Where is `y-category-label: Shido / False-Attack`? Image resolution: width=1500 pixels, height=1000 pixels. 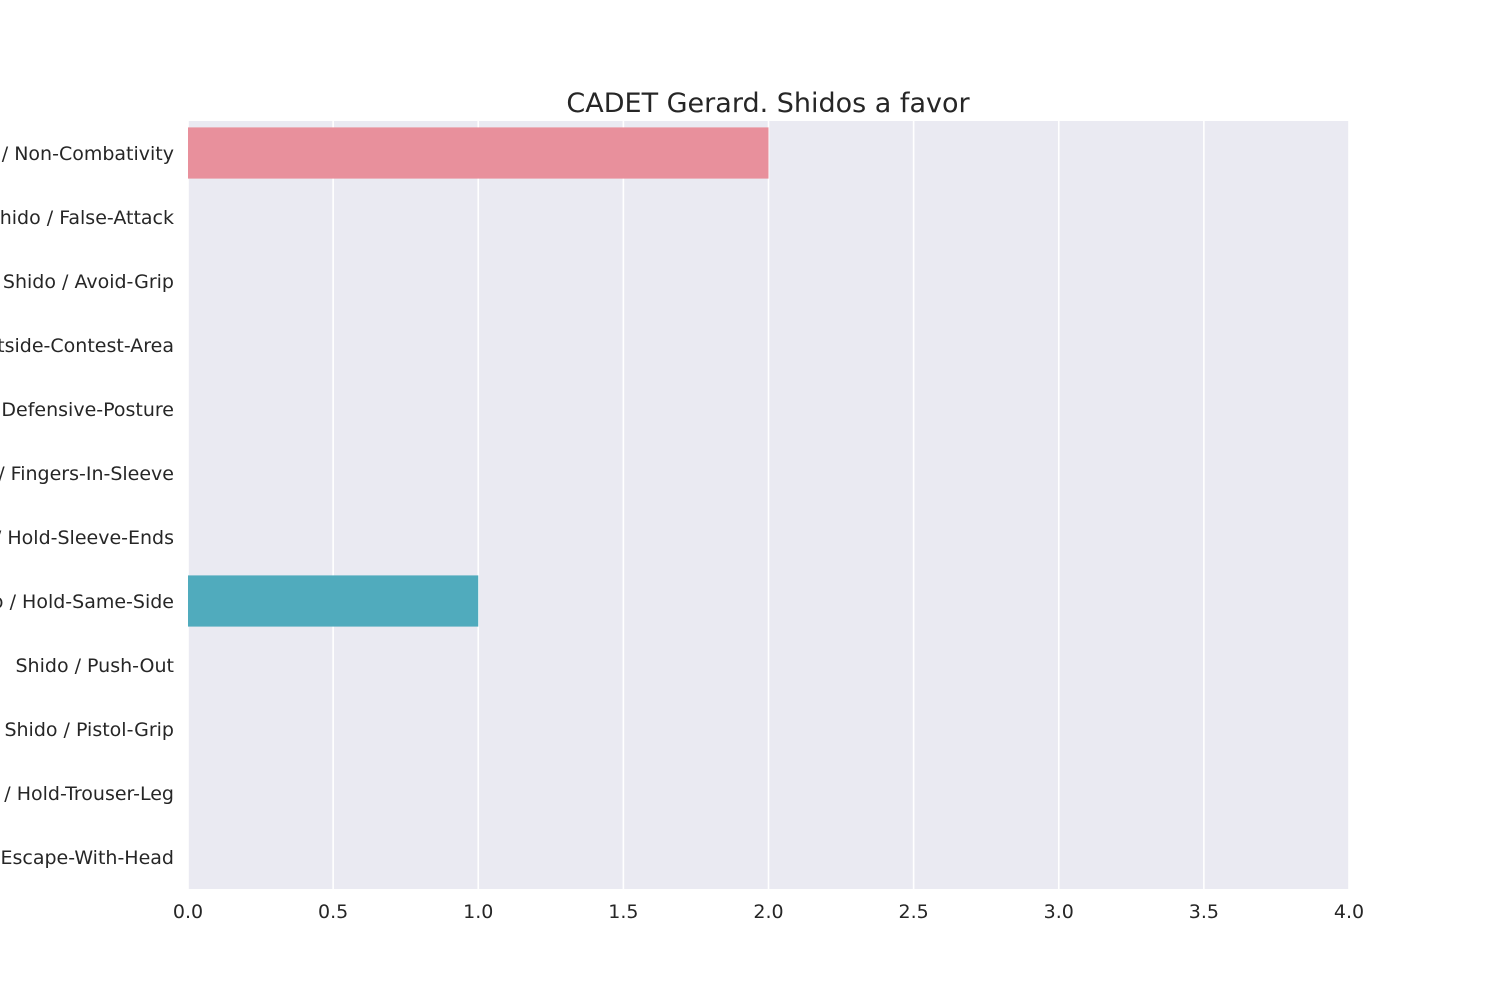 y-category-label: Shido / False-Attack is located at coordinates (87, 218).